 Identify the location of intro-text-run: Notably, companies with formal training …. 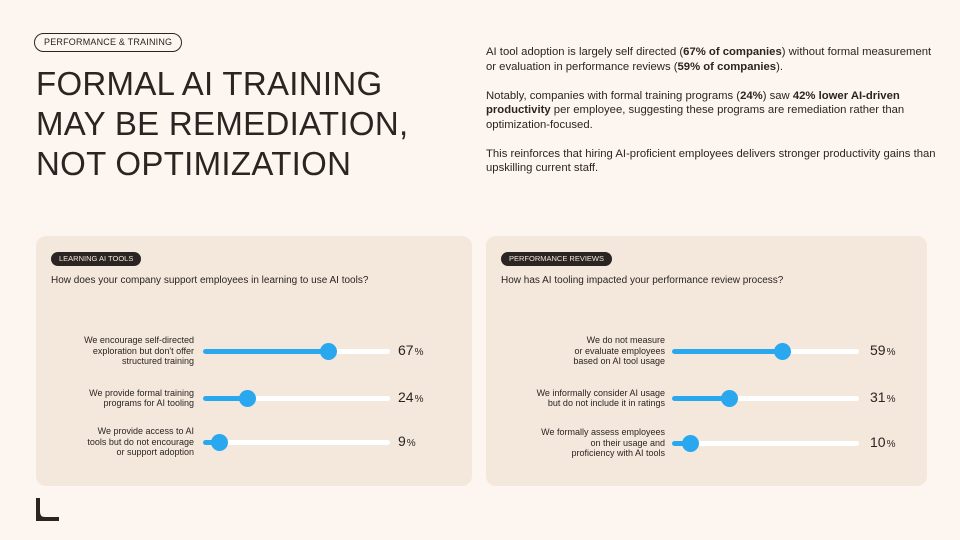
(613, 95).